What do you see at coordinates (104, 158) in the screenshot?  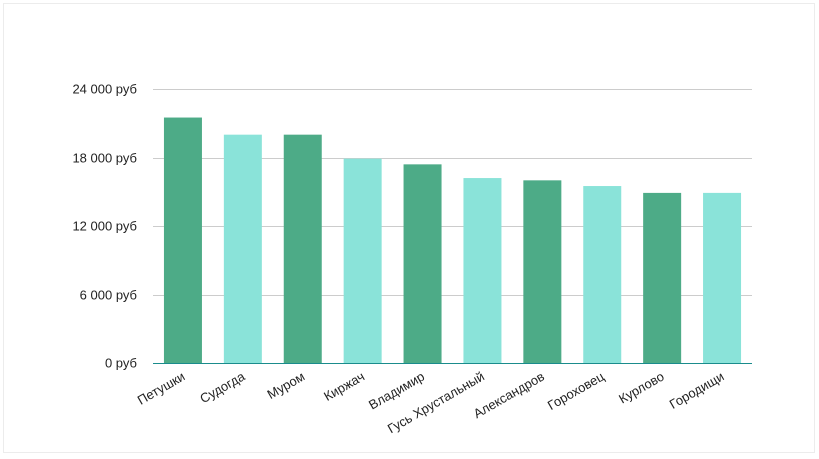 I see `y-tick-label: 18 000 руб` at bounding box center [104, 158].